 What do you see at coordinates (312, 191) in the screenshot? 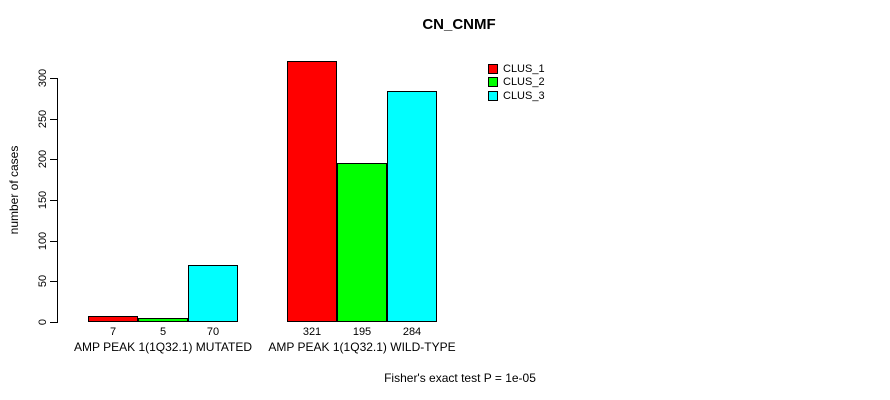
I see `bar-clus_1-group2` at bounding box center [312, 191].